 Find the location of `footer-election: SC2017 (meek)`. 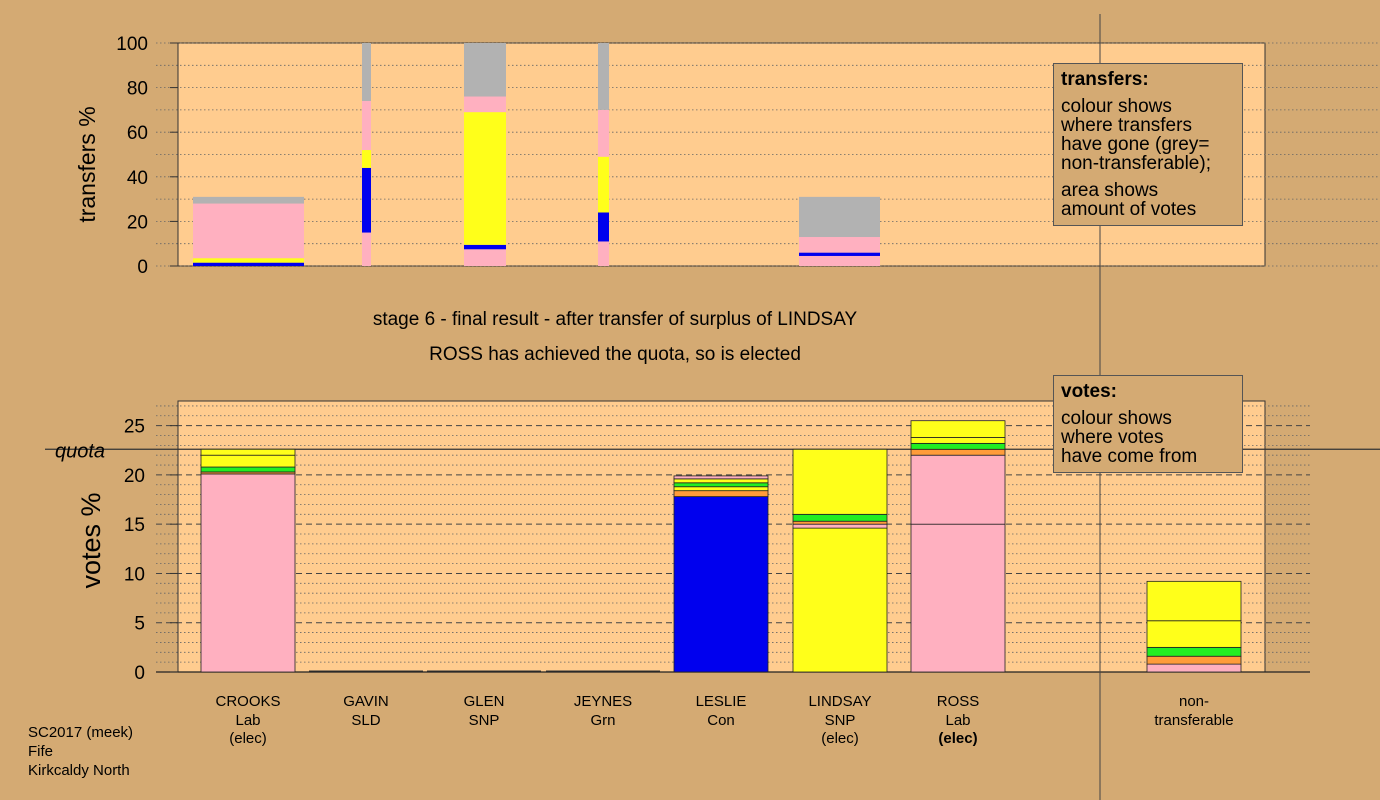

footer-election: SC2017 (meek) is located at coordinates (81, 732).